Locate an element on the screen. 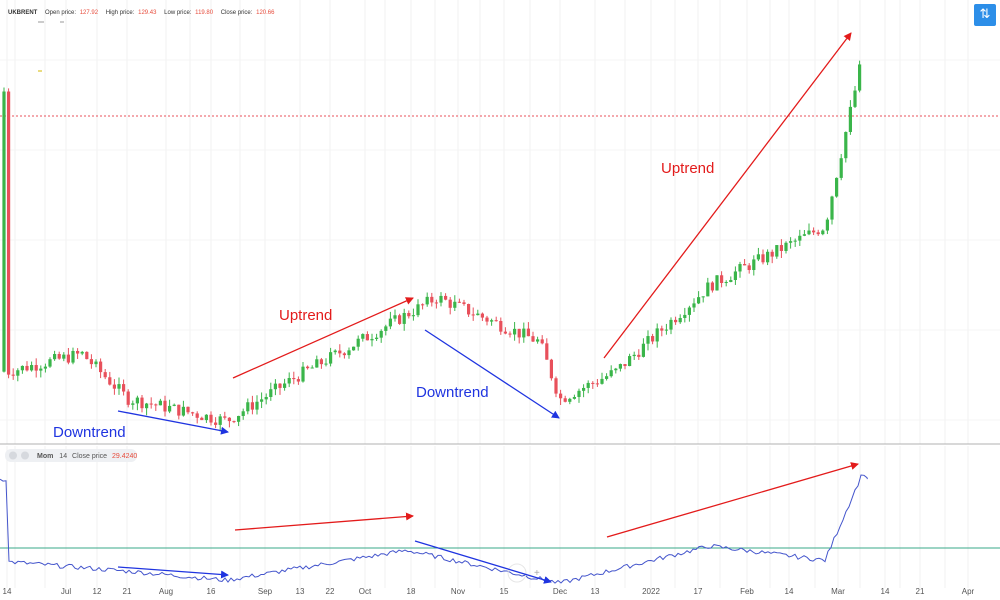 The image size is (1000, 600). low-label: Low price: is located at coordinates (178, 13).